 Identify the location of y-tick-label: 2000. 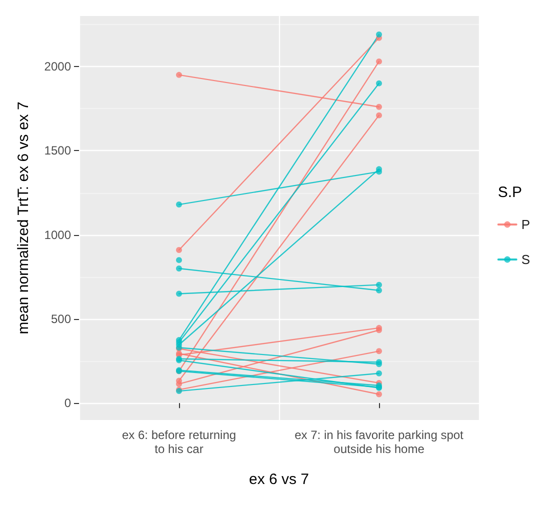
(58, 67).